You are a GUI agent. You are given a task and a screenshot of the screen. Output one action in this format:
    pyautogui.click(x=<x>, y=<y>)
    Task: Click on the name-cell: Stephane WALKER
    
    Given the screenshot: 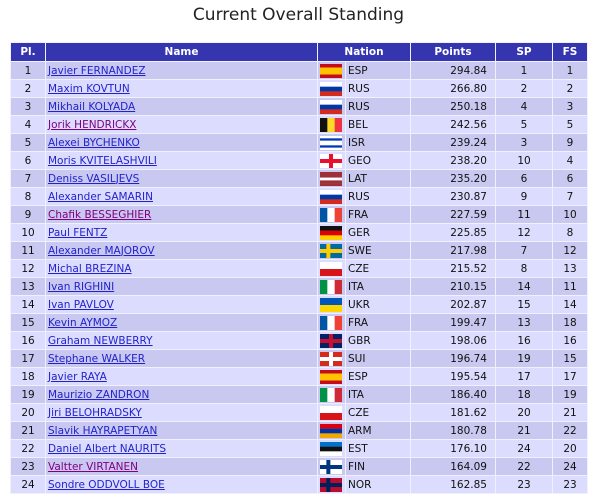 What is the action you would take?
    pyautogui.click(x=181, y=358)
    